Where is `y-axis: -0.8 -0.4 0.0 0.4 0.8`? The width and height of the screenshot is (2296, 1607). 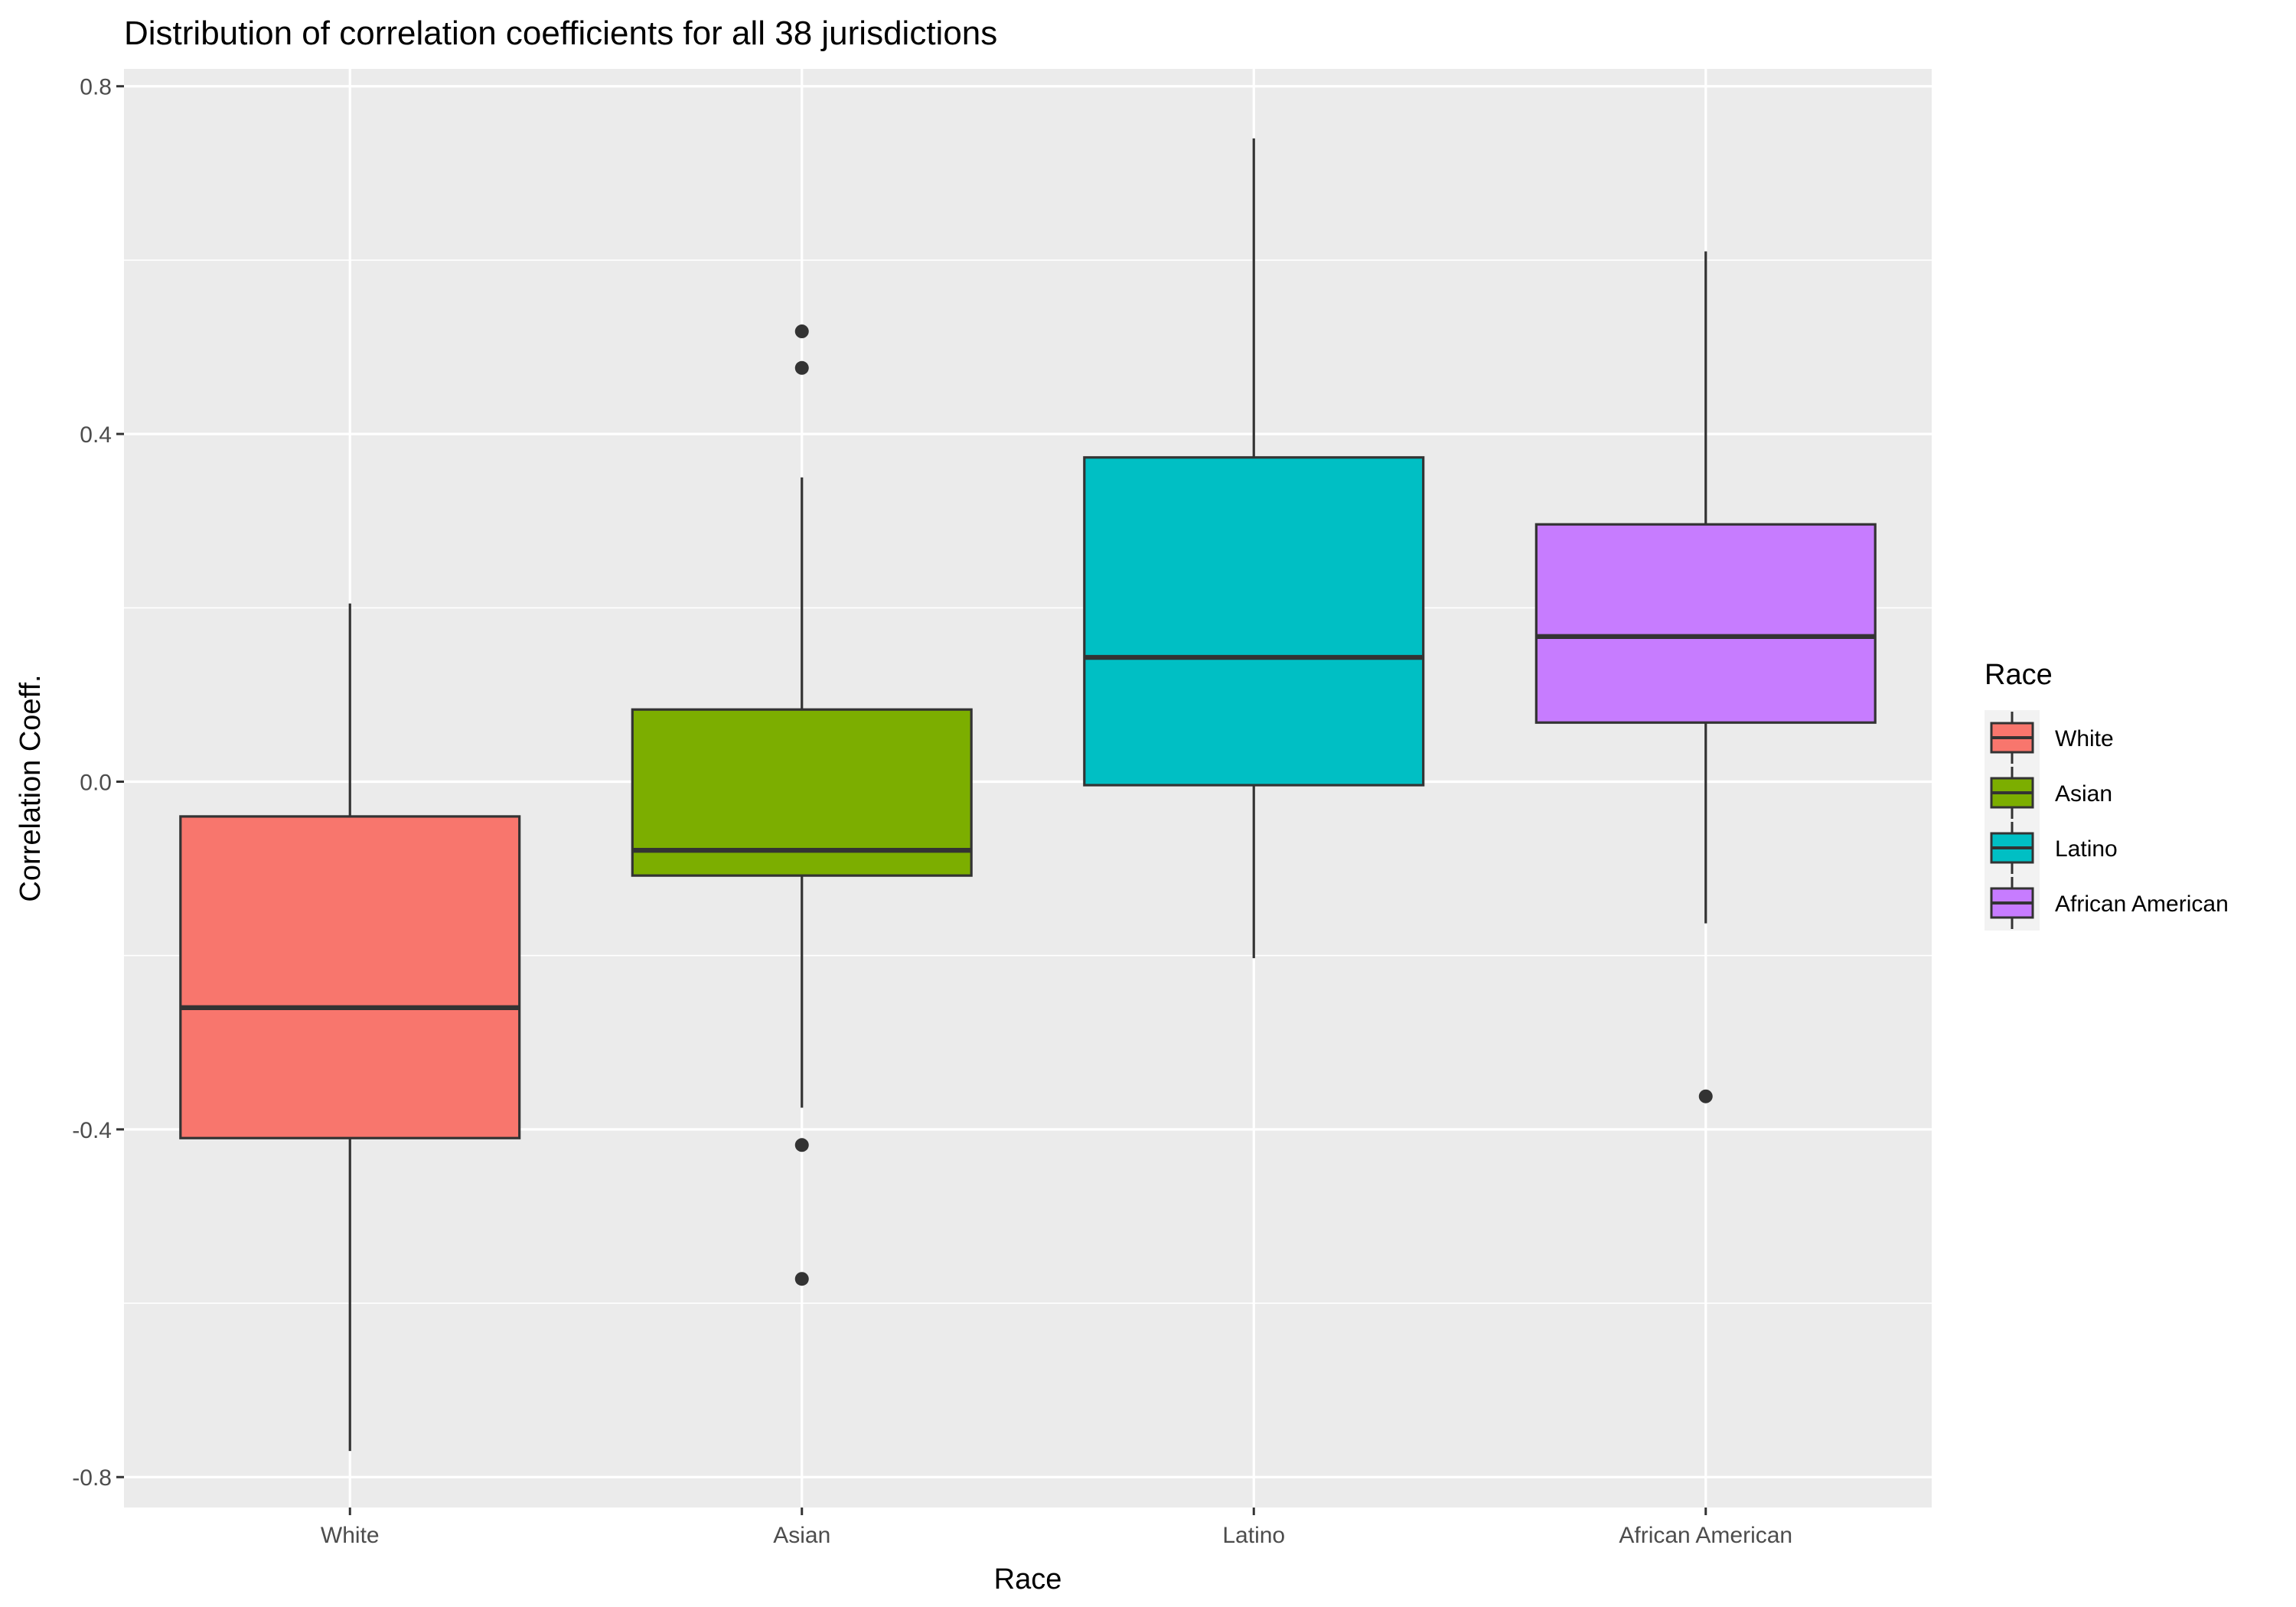 y-axis: -0.8 -0.4 0.0 0.4 0.8 is located at coordinates (98, 783).